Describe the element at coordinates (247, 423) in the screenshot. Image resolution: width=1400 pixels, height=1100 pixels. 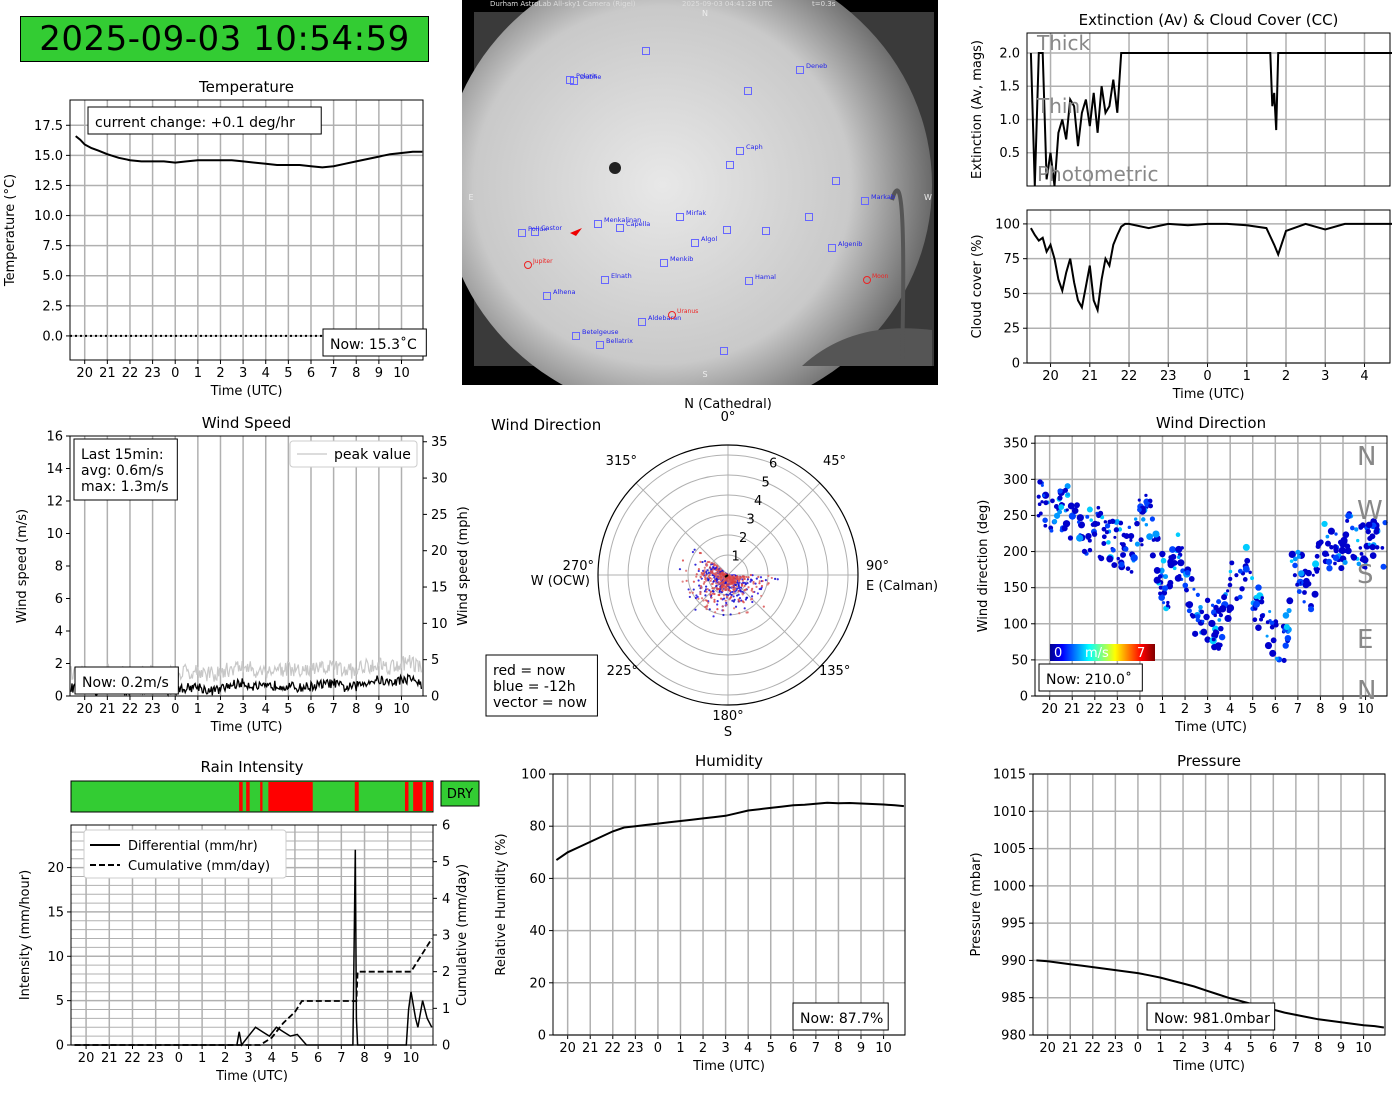
I see `chart-title: Wind Speed` at that location.